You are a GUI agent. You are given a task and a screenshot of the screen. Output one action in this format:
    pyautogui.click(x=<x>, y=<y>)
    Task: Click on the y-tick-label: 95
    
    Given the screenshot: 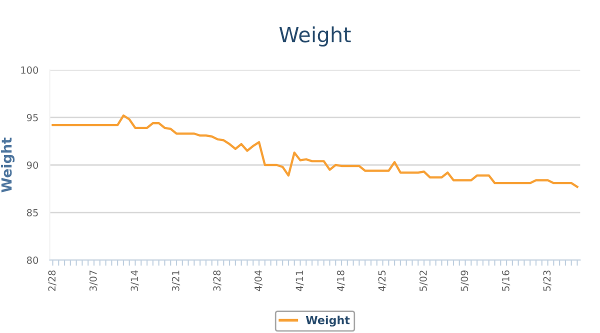 What is the action you would take?
    pyautogui.click(x=32, y=118)
    